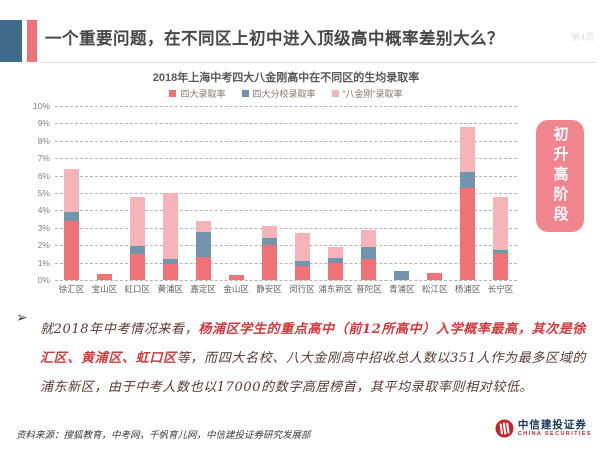  What do you see at coordinates (104, 289) in the screenshot?
I see `x-tick-label: 宝山区` at bounding box center [104, 289].